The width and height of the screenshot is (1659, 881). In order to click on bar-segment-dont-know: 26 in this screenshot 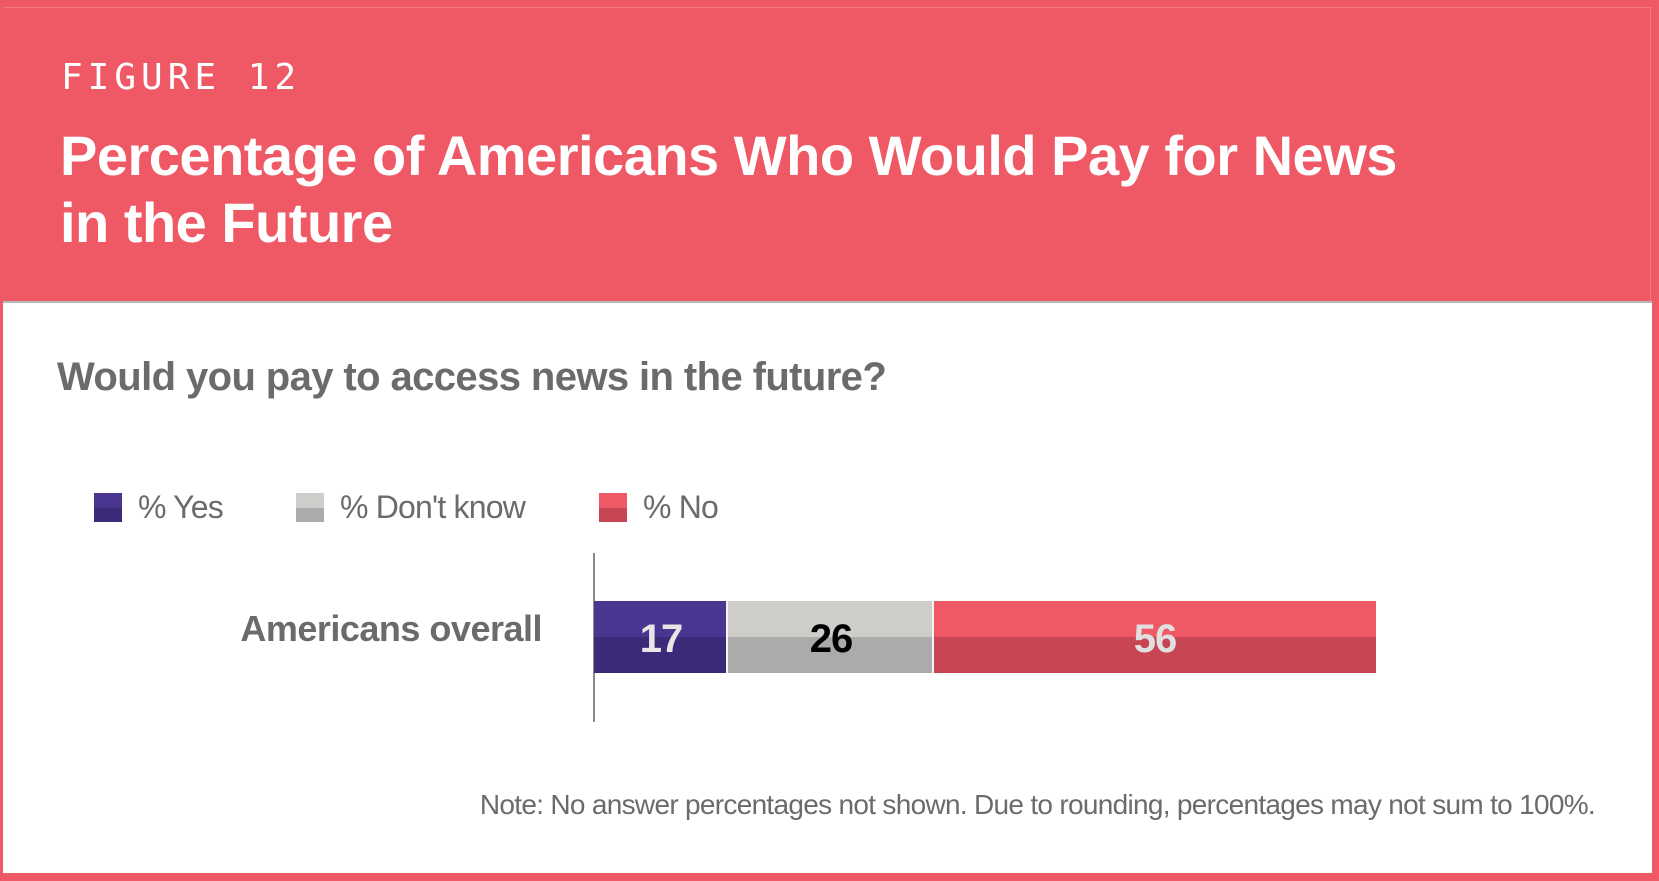, I will do `click(831, 637)`.